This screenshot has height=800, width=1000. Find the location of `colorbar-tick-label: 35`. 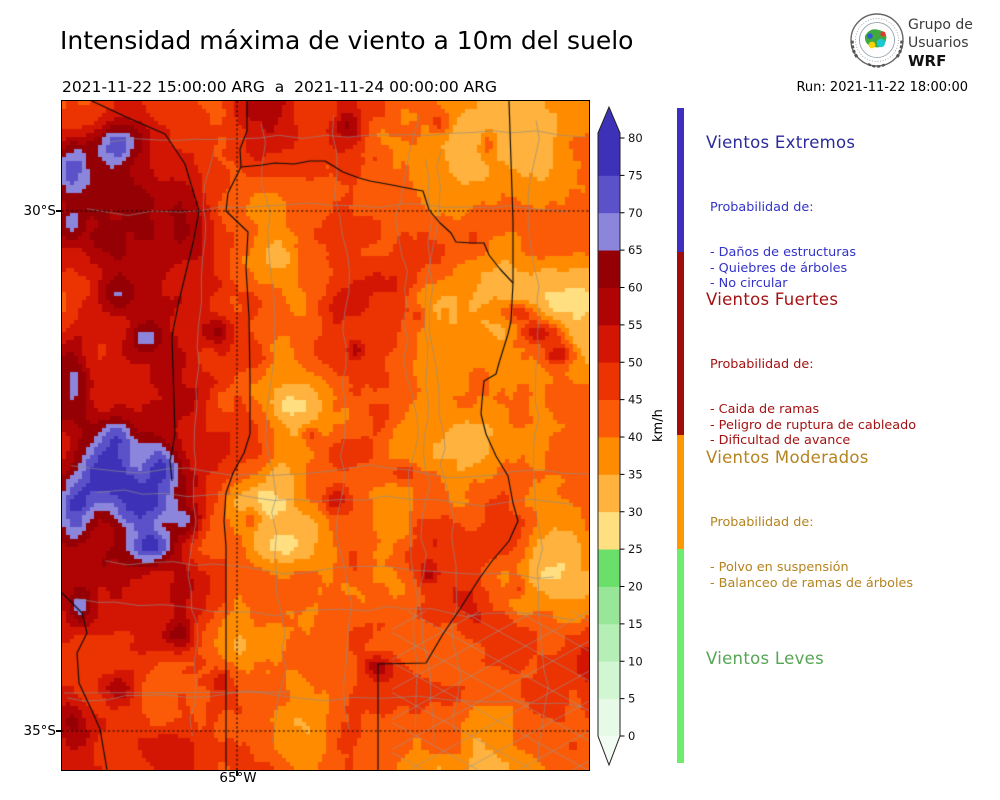

colorbar-tick-label: 35 is located at coordinates (635, 474).